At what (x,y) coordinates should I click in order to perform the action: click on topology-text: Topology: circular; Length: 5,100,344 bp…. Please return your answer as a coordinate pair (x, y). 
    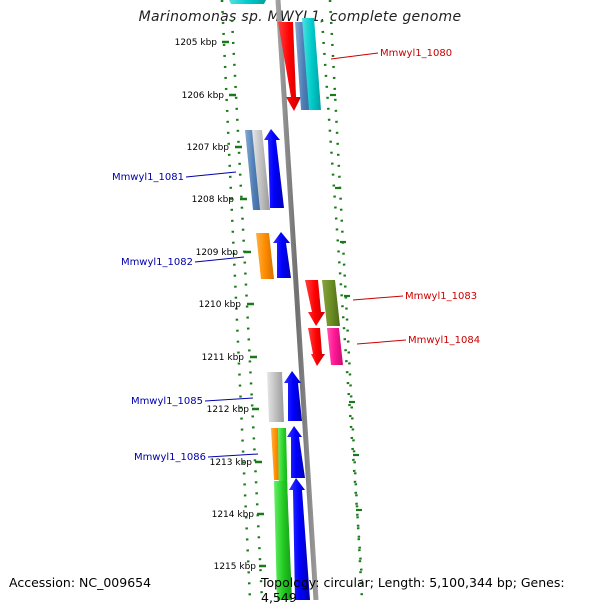
    Looking at the image, I should click on (413, 590).